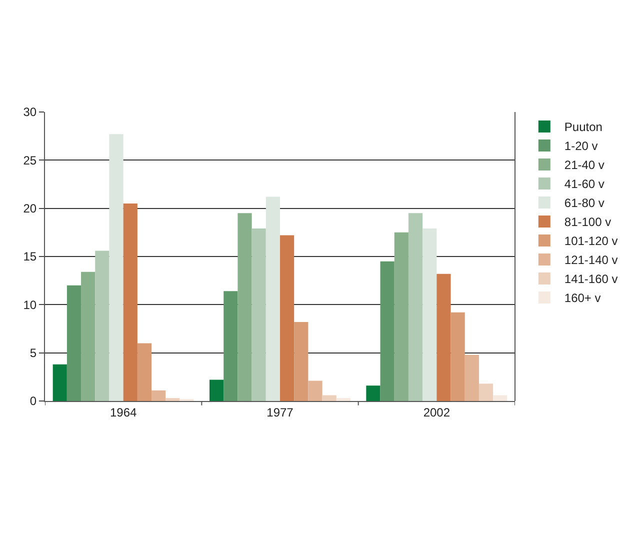 The width and height of the screenshot is (635, 546). I want to click on y-tick-label: 0, so click(33, 401).